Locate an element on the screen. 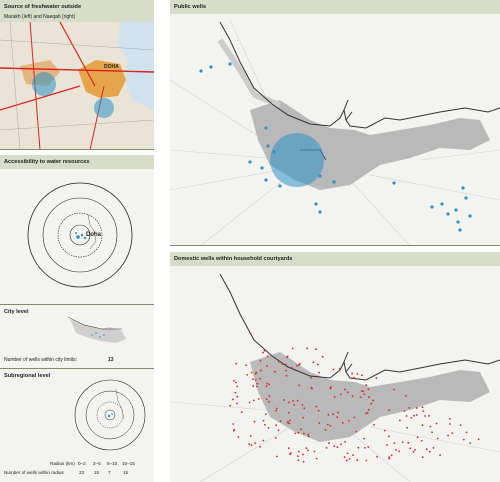  panel-subregional-title: Subregional level is located at coordinates (27, 376).